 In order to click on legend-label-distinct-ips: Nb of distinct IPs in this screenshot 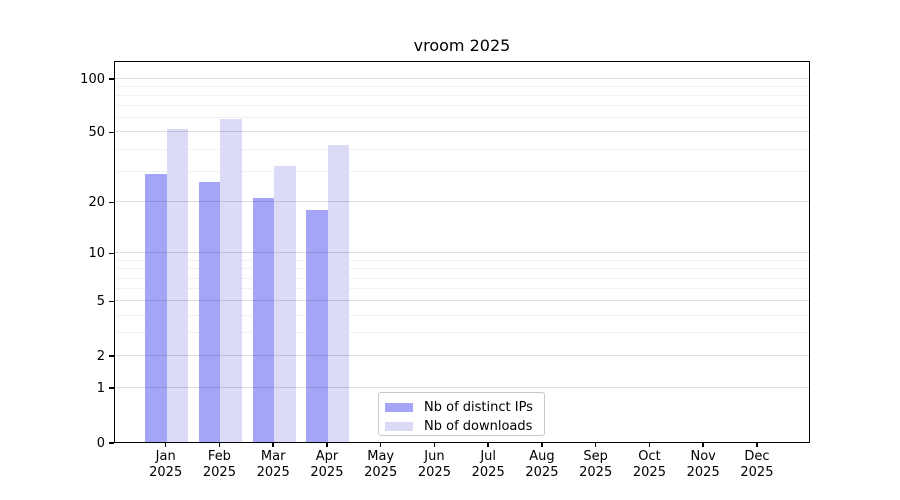, I will do `click(478, 407)`.